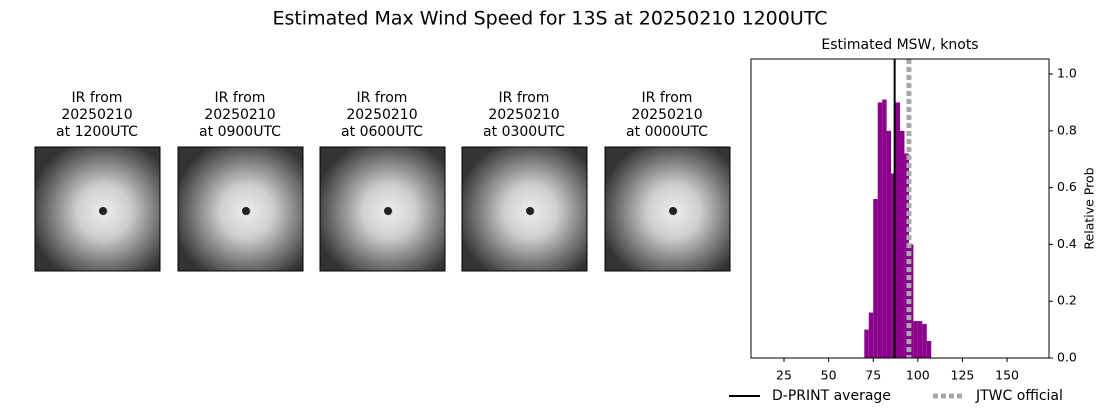  What do you see at coordinates (1019, 396) in the screenshot?
I see `legend-label: JTWC official` at bounding box center [1019, 396].